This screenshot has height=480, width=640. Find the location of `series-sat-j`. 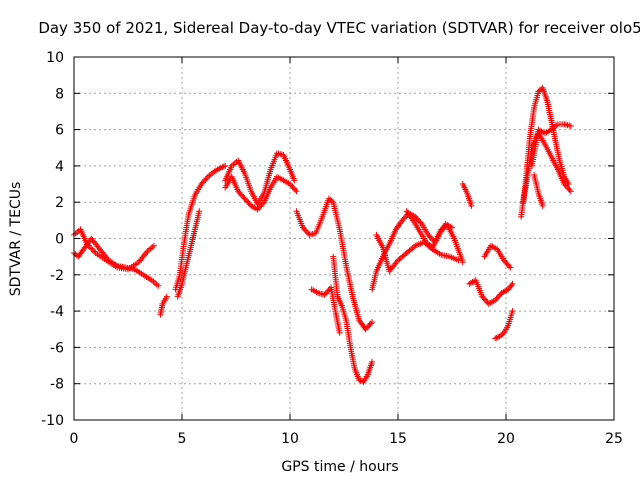

series-sat-j is located at coordinates (325, 310).